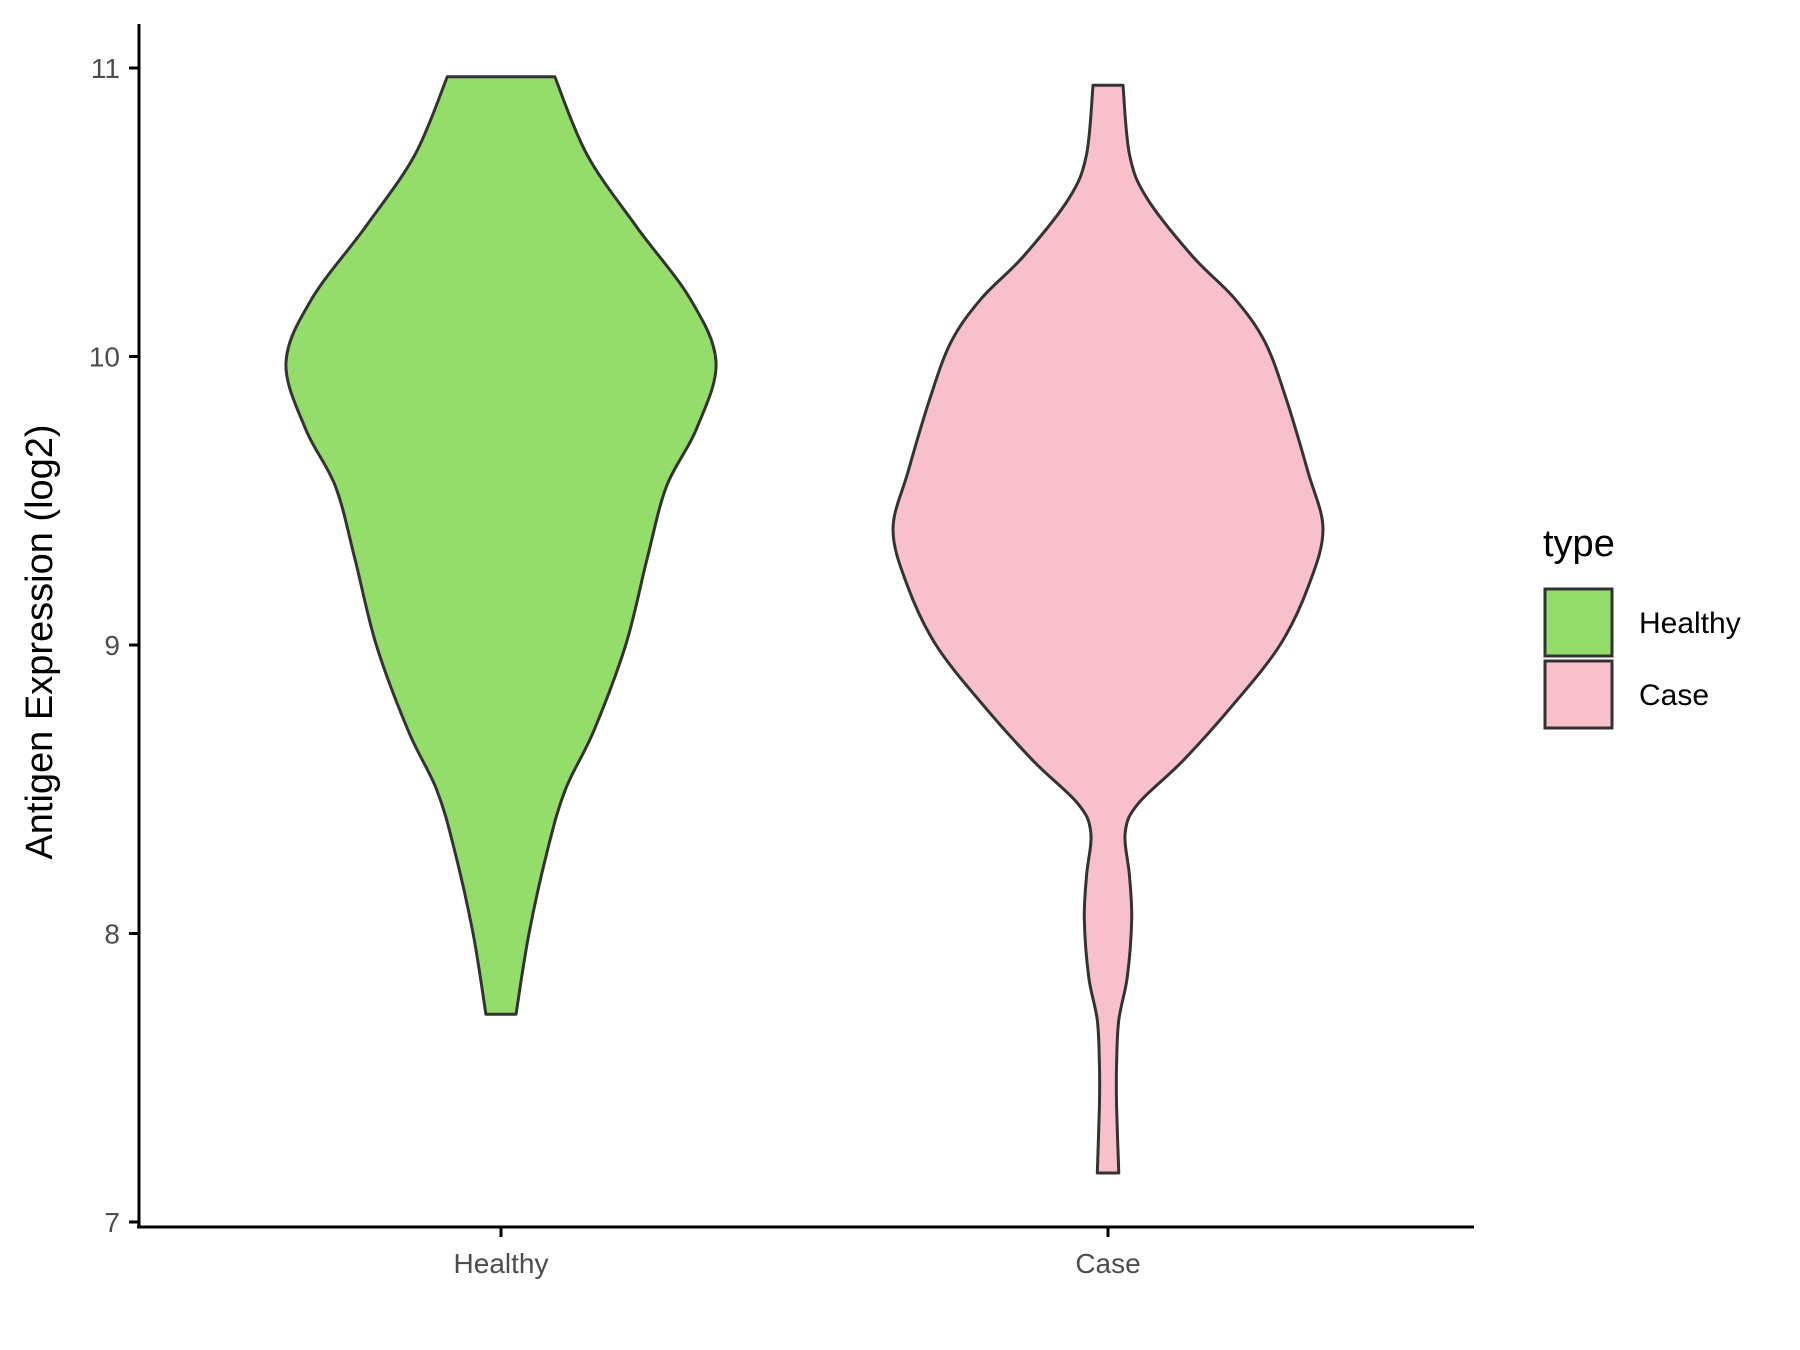 This screenshot has width=1800, height=1350. What do you see at coordinates (1578, 694) in the screenshot?
I see `legend-swatch-case` at bounding box center [1578, 694].